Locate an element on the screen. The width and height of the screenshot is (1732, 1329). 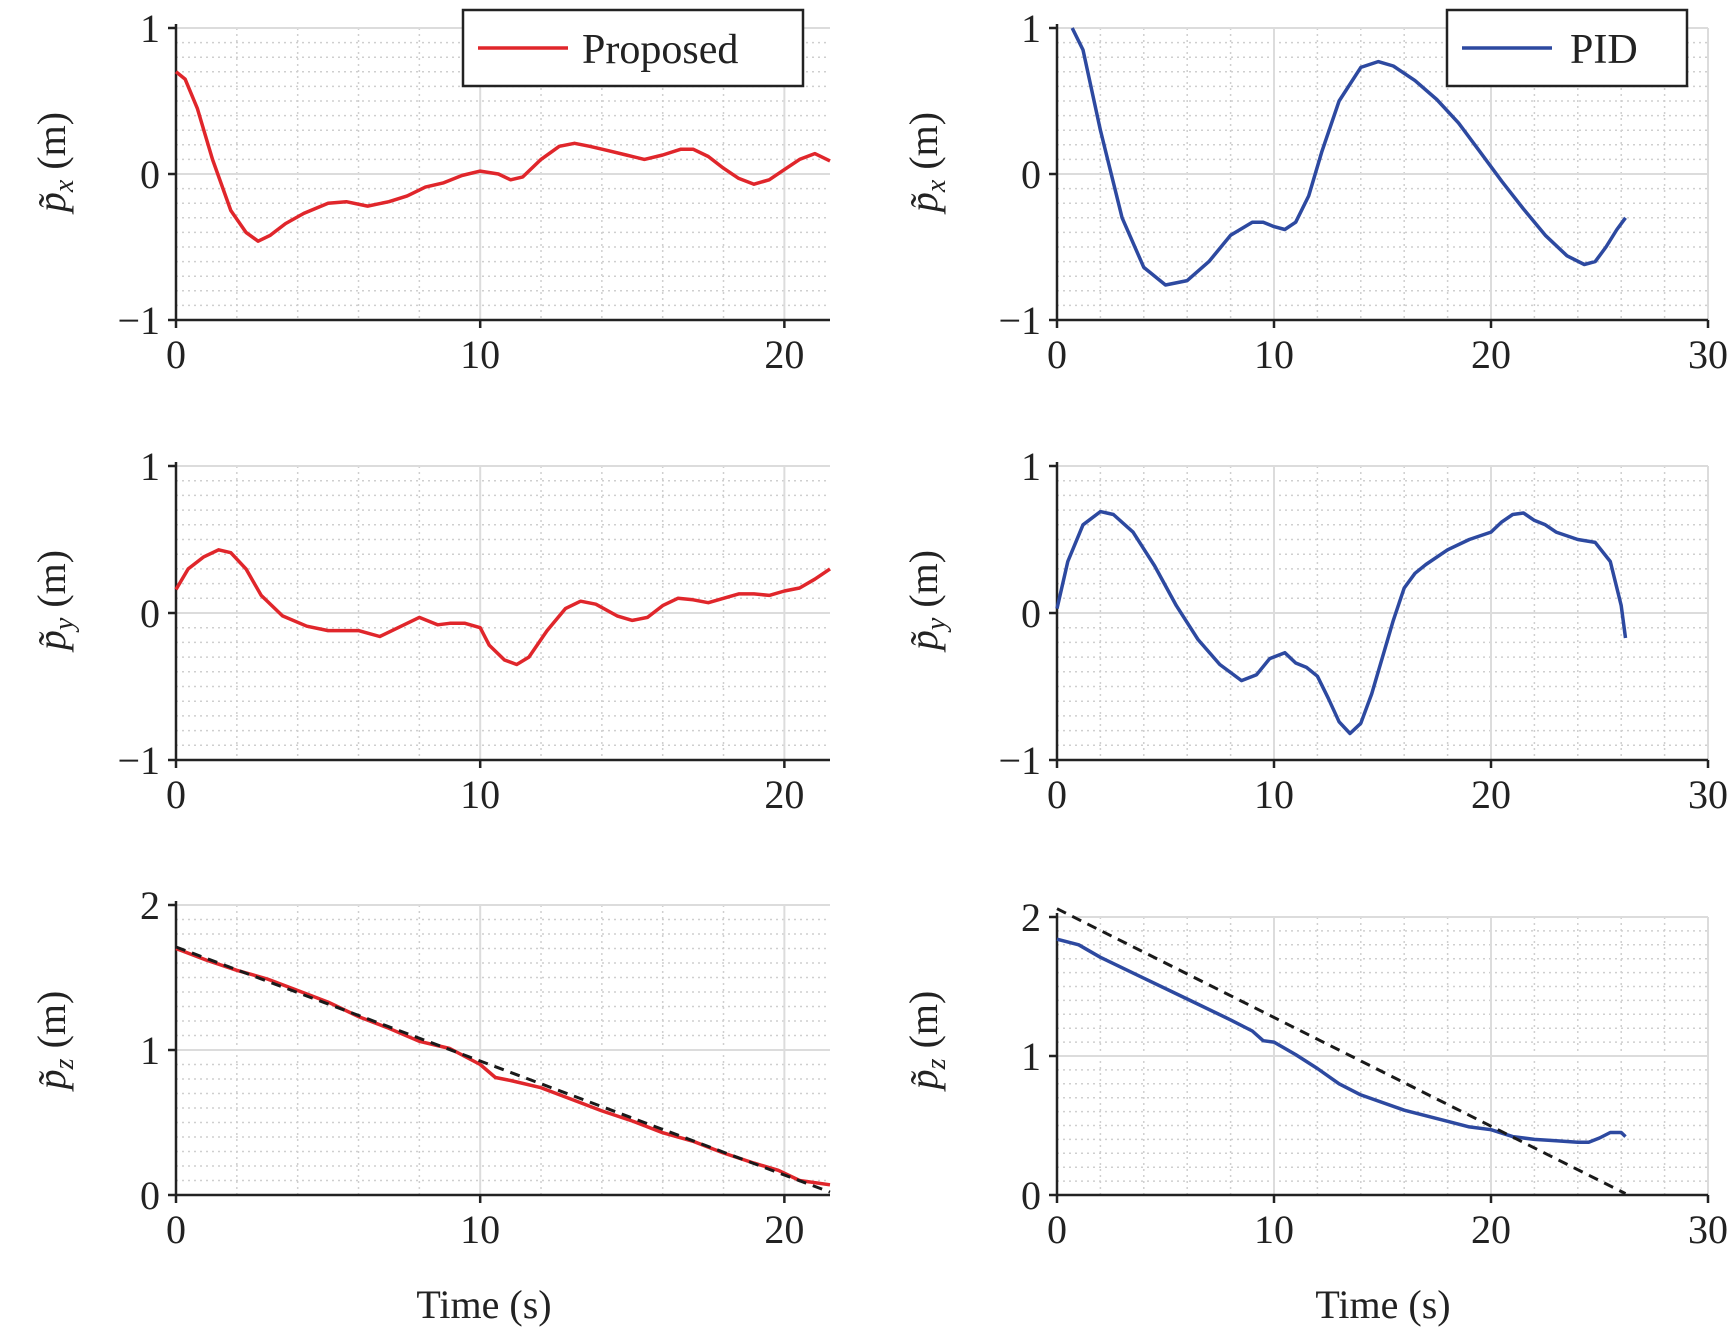
panel-pz_proposed: 0 10 20 0 1 2 is located at coordinates (485, 1067).